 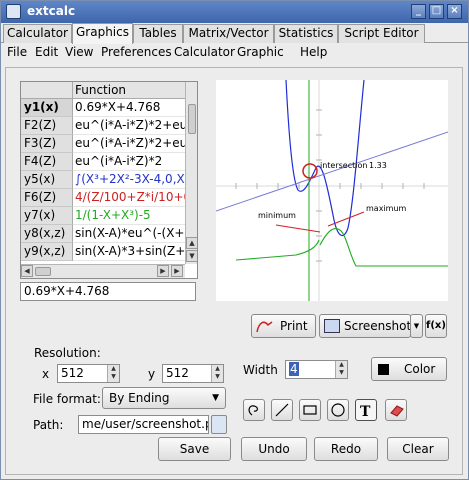 What do you see at coordinates (47, 144) in the screenshot?
I see `row-header: F3(Z)` at bounding box center [47, 144].